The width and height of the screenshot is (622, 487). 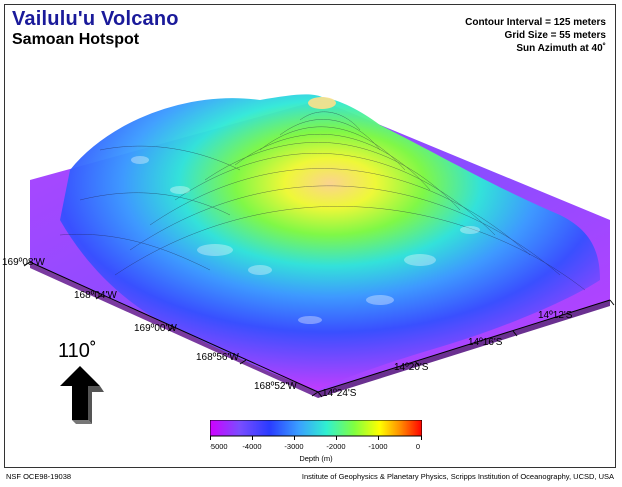 I want to click on lon-tick-4: 168º56'W, so click(x=217, y=357).